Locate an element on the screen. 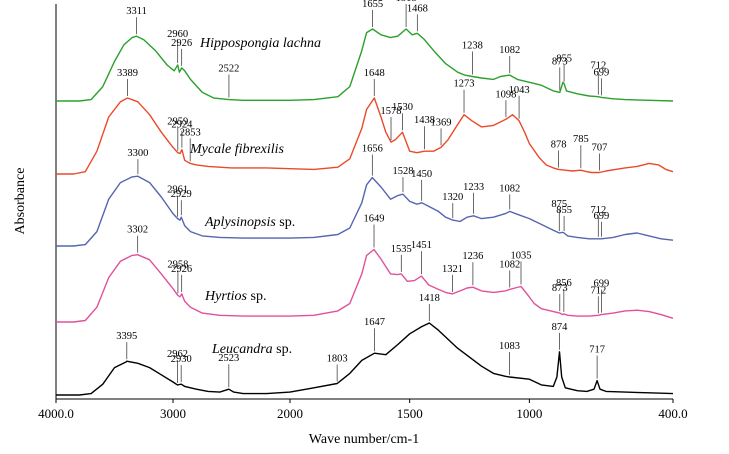 This screenshot has height=454, width=729. peak-label: 3395 is located at coordinates (126, 336).